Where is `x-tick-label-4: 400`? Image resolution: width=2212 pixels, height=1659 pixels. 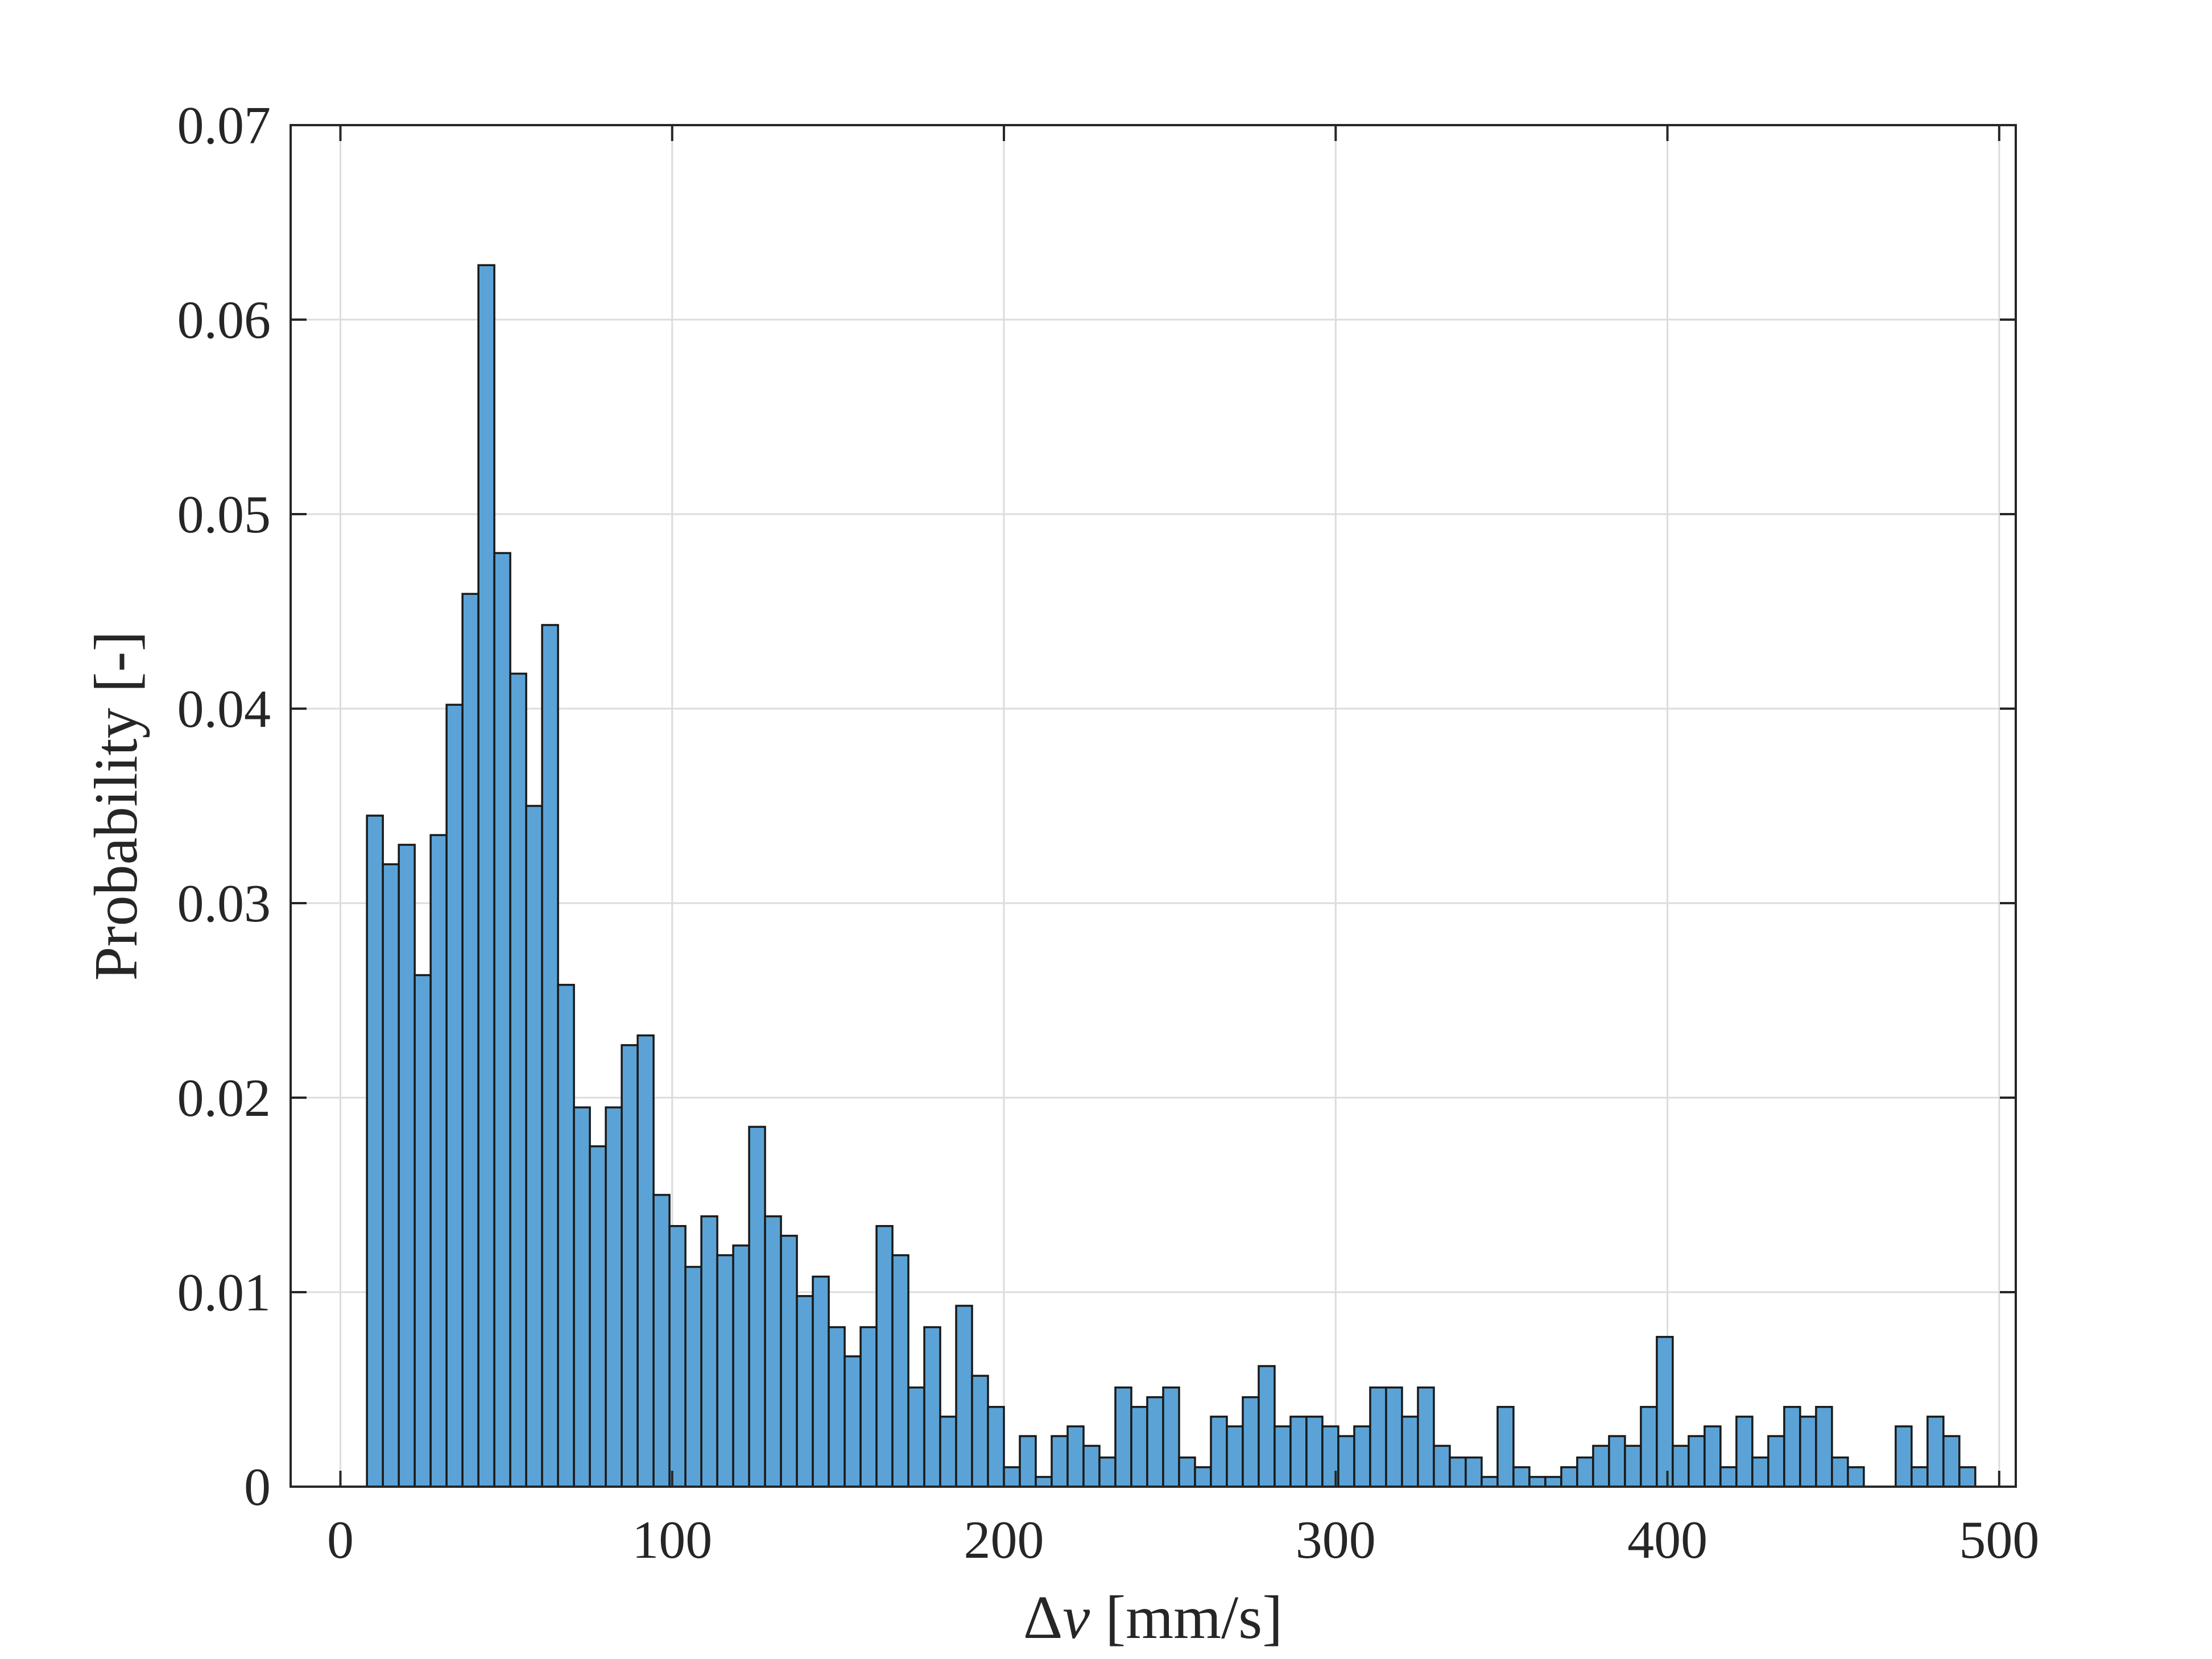 x-tick-label-4: 400 is located at coordinates (1667, 1541).